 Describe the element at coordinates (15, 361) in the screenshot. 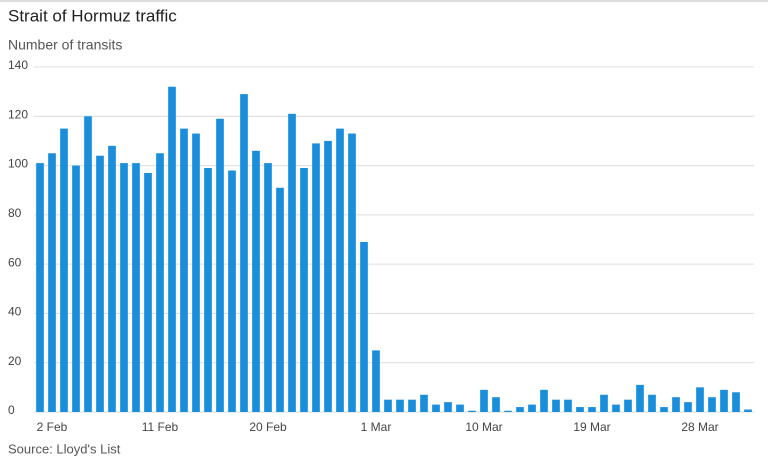

I see `y-tick-label: 20` at that location.